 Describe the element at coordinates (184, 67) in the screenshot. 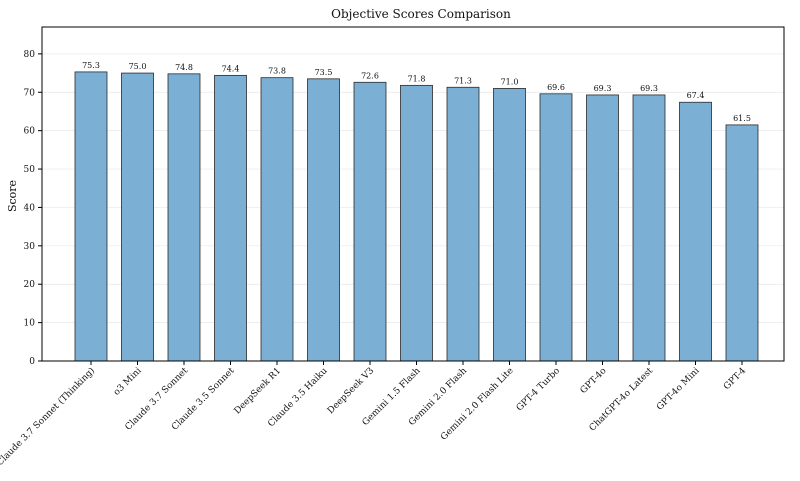

I see `bar-value-label: 74.8` at that location.